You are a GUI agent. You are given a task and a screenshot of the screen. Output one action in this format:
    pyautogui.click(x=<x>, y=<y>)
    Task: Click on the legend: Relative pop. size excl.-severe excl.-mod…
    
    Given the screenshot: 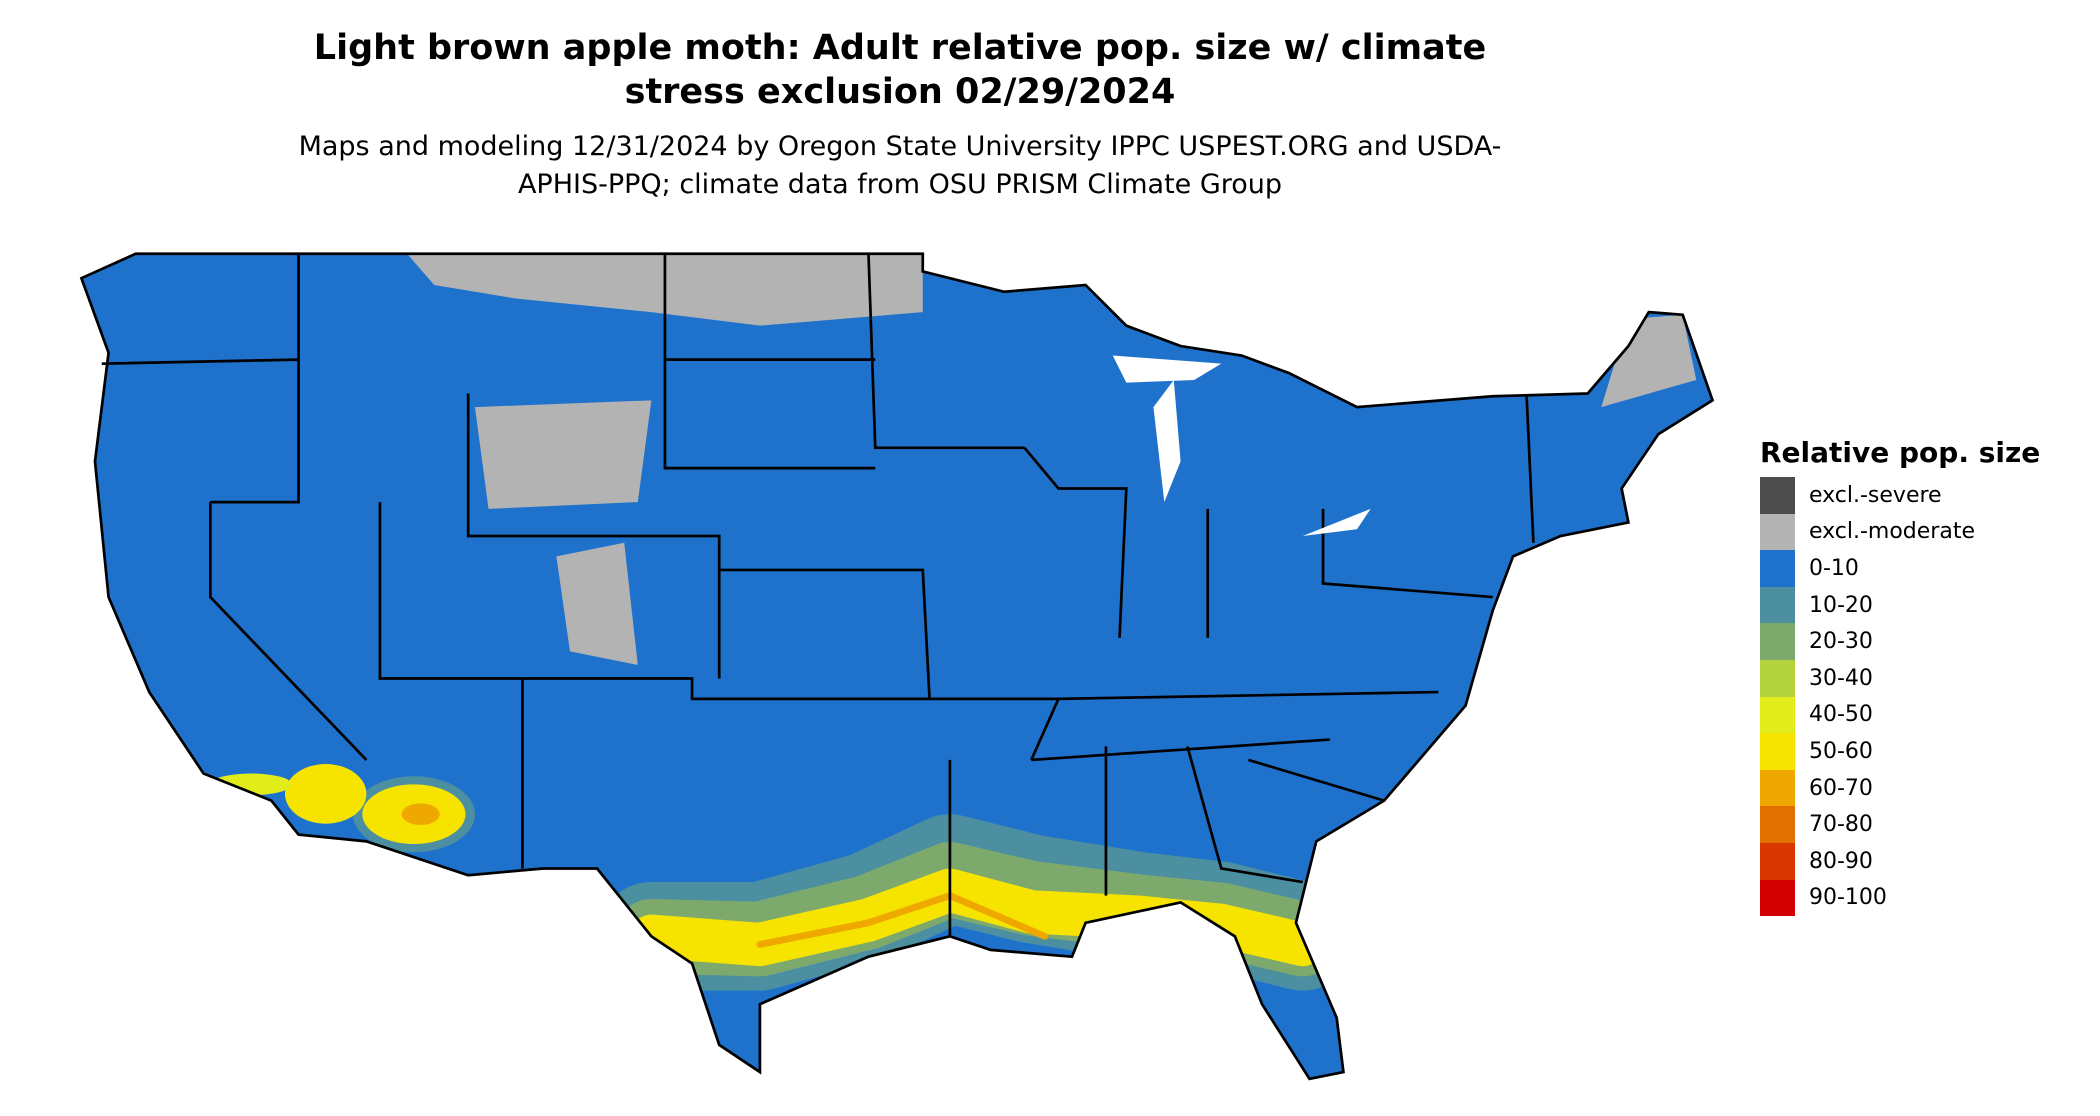 What is the action you would take?
    pyautogui.click(x=1900, y=676)
    